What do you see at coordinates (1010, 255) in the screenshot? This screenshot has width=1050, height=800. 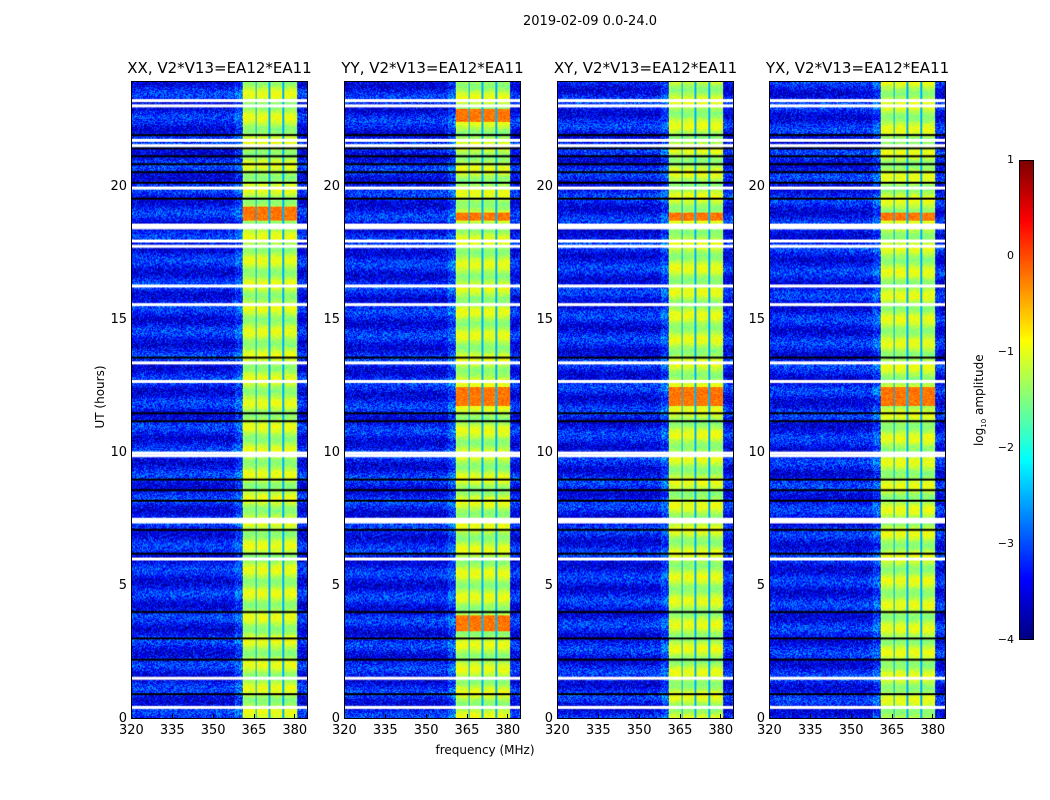 I see `colorbar-tick-label: 0` at bounding box center [1010, 255].